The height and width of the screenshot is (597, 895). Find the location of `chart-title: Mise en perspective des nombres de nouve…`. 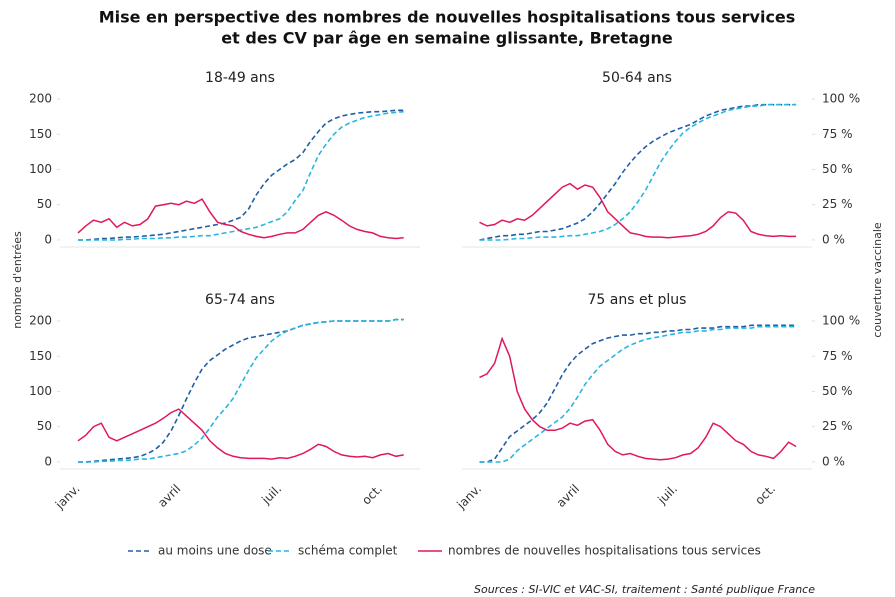

chart-title: Mise en perspective des nombres de nouve… is located at coordinates (447, 17).